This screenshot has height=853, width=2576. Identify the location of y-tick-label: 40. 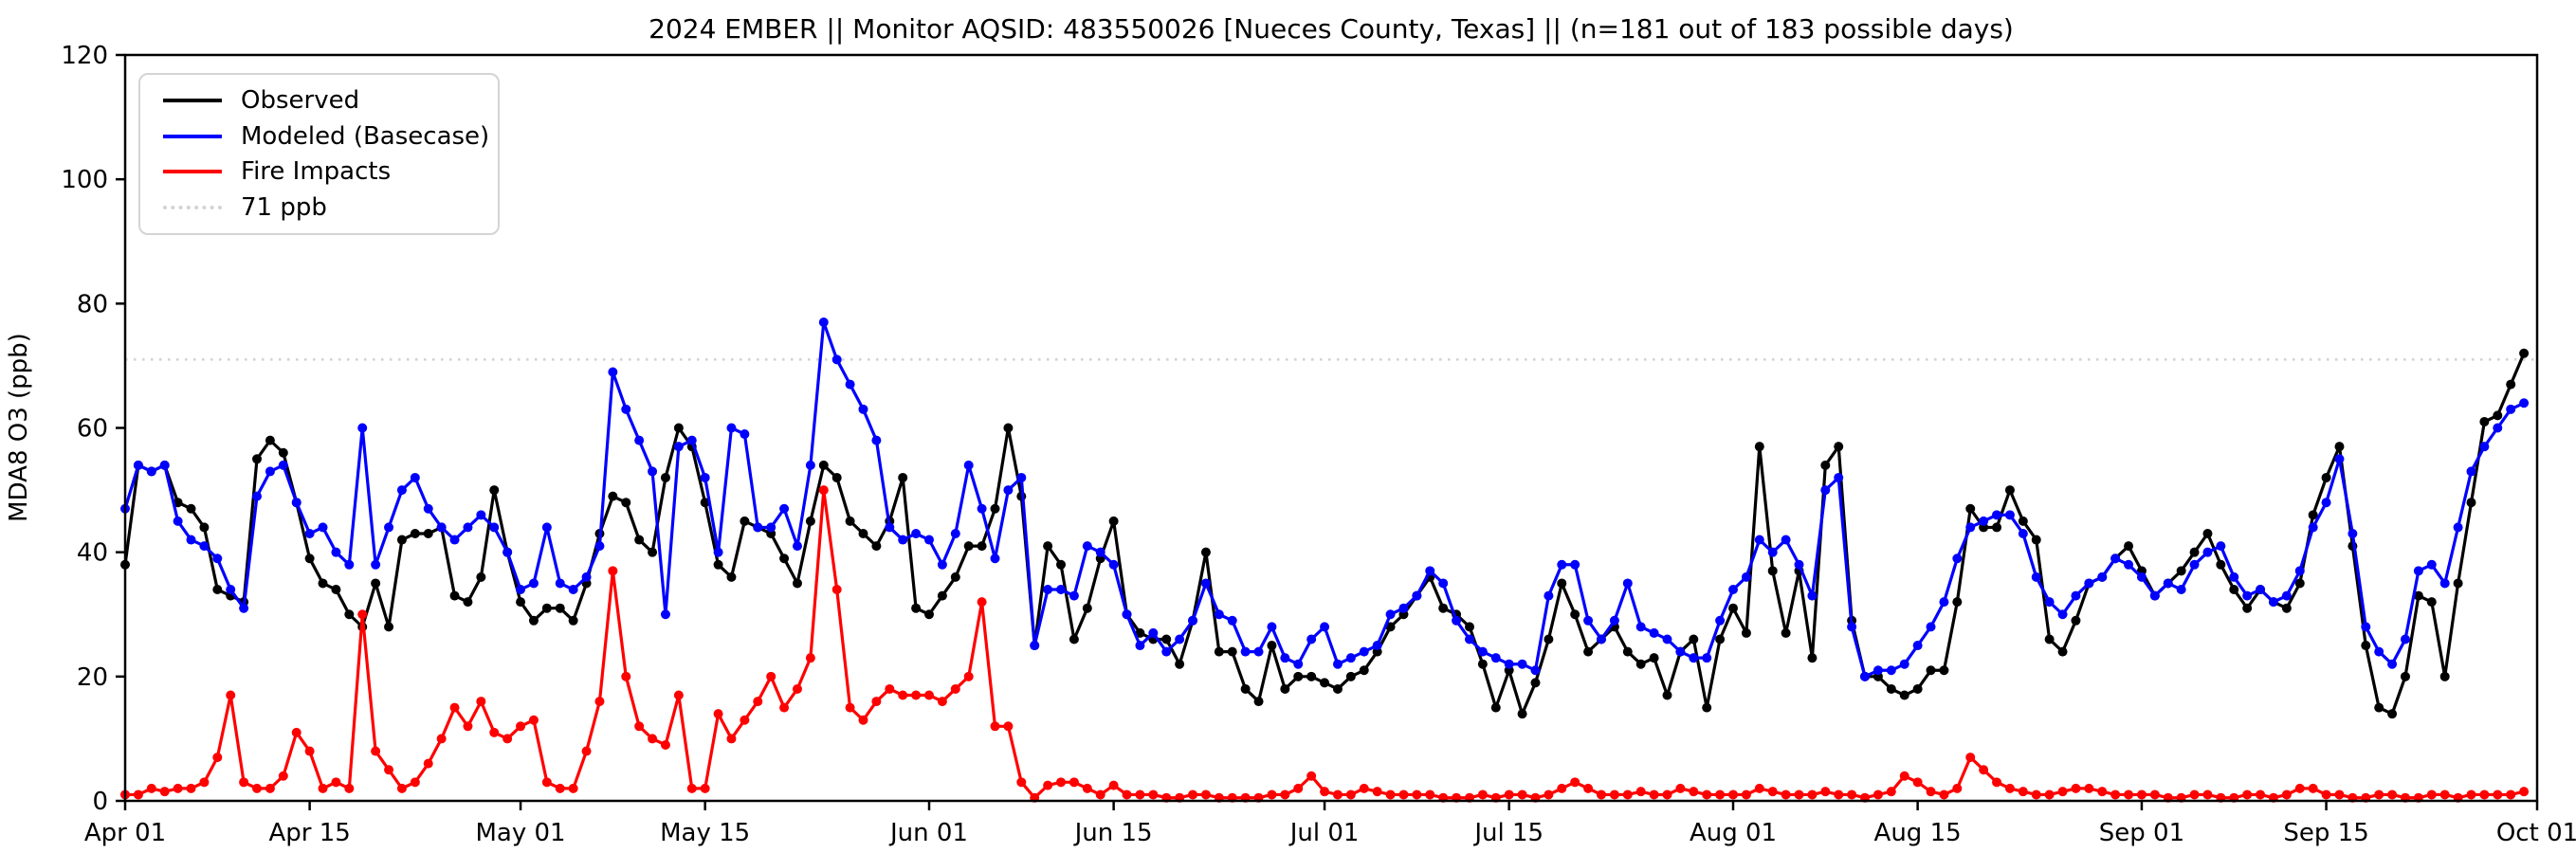
(92, 553).